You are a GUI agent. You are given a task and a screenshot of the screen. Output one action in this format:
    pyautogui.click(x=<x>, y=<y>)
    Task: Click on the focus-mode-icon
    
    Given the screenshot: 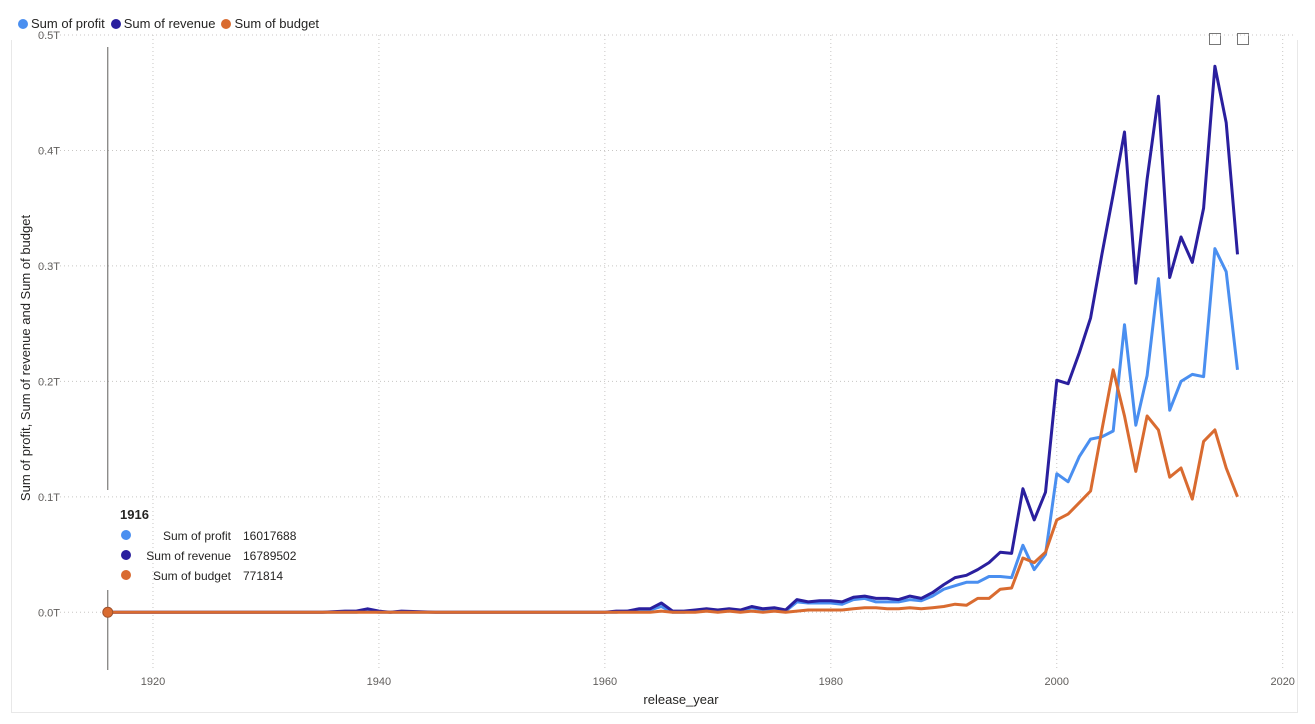 What is the action you would take?
    pyautogui.click(x=1214, y=39)
    